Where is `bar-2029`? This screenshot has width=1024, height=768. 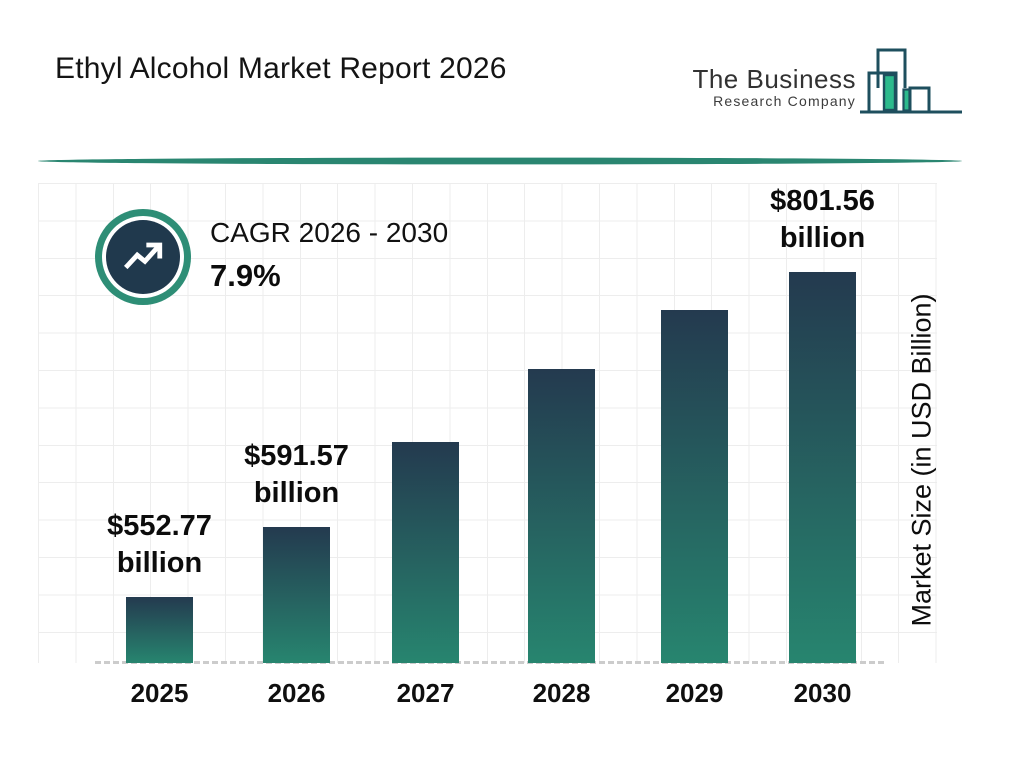
bar-2029 is located at coordinates (694, 486).